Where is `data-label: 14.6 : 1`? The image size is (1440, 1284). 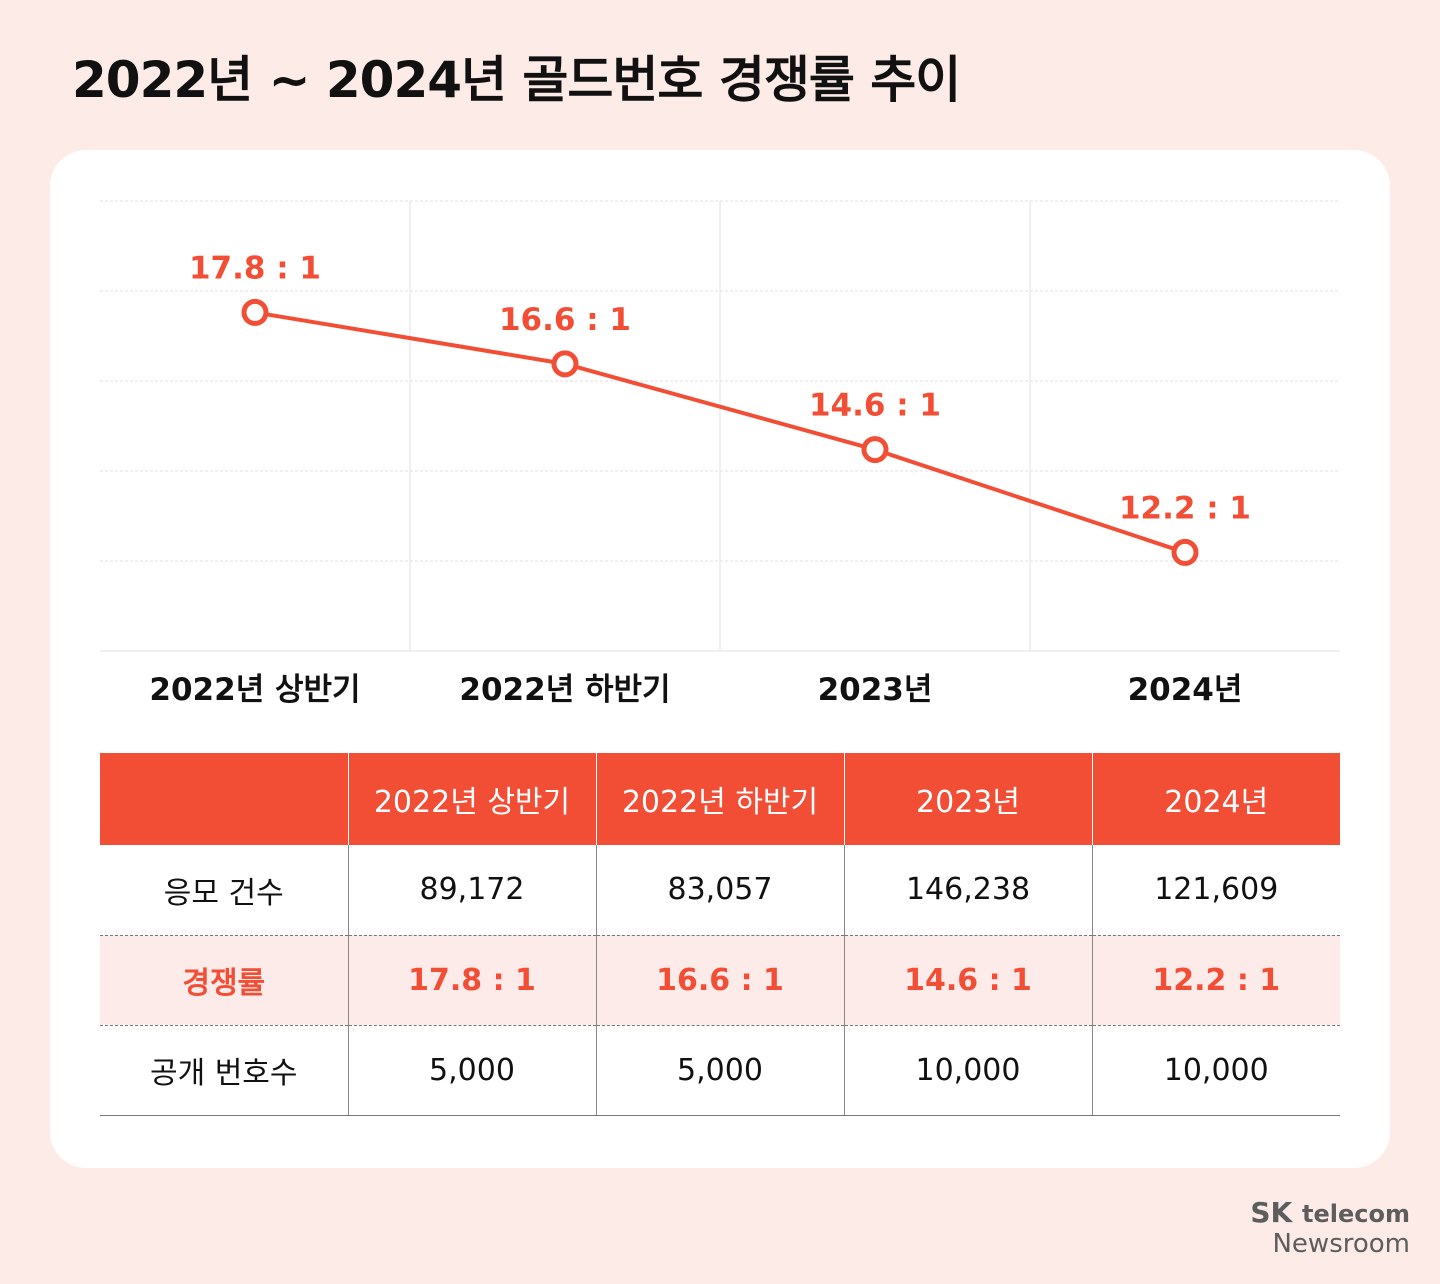
data-label: 14.6 : 1 is located at coordinates (875, 406).